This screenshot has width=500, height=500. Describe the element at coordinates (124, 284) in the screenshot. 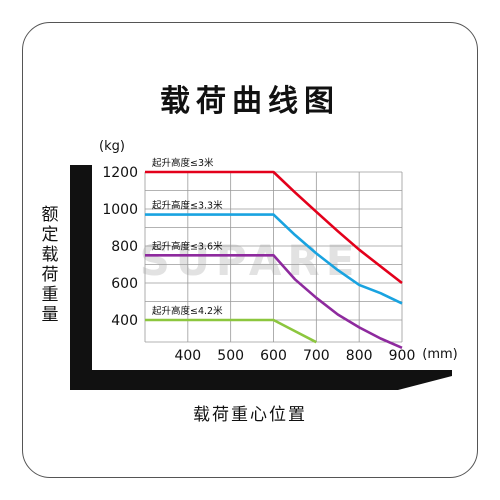

I see `y-tick-label: 600` at that location.